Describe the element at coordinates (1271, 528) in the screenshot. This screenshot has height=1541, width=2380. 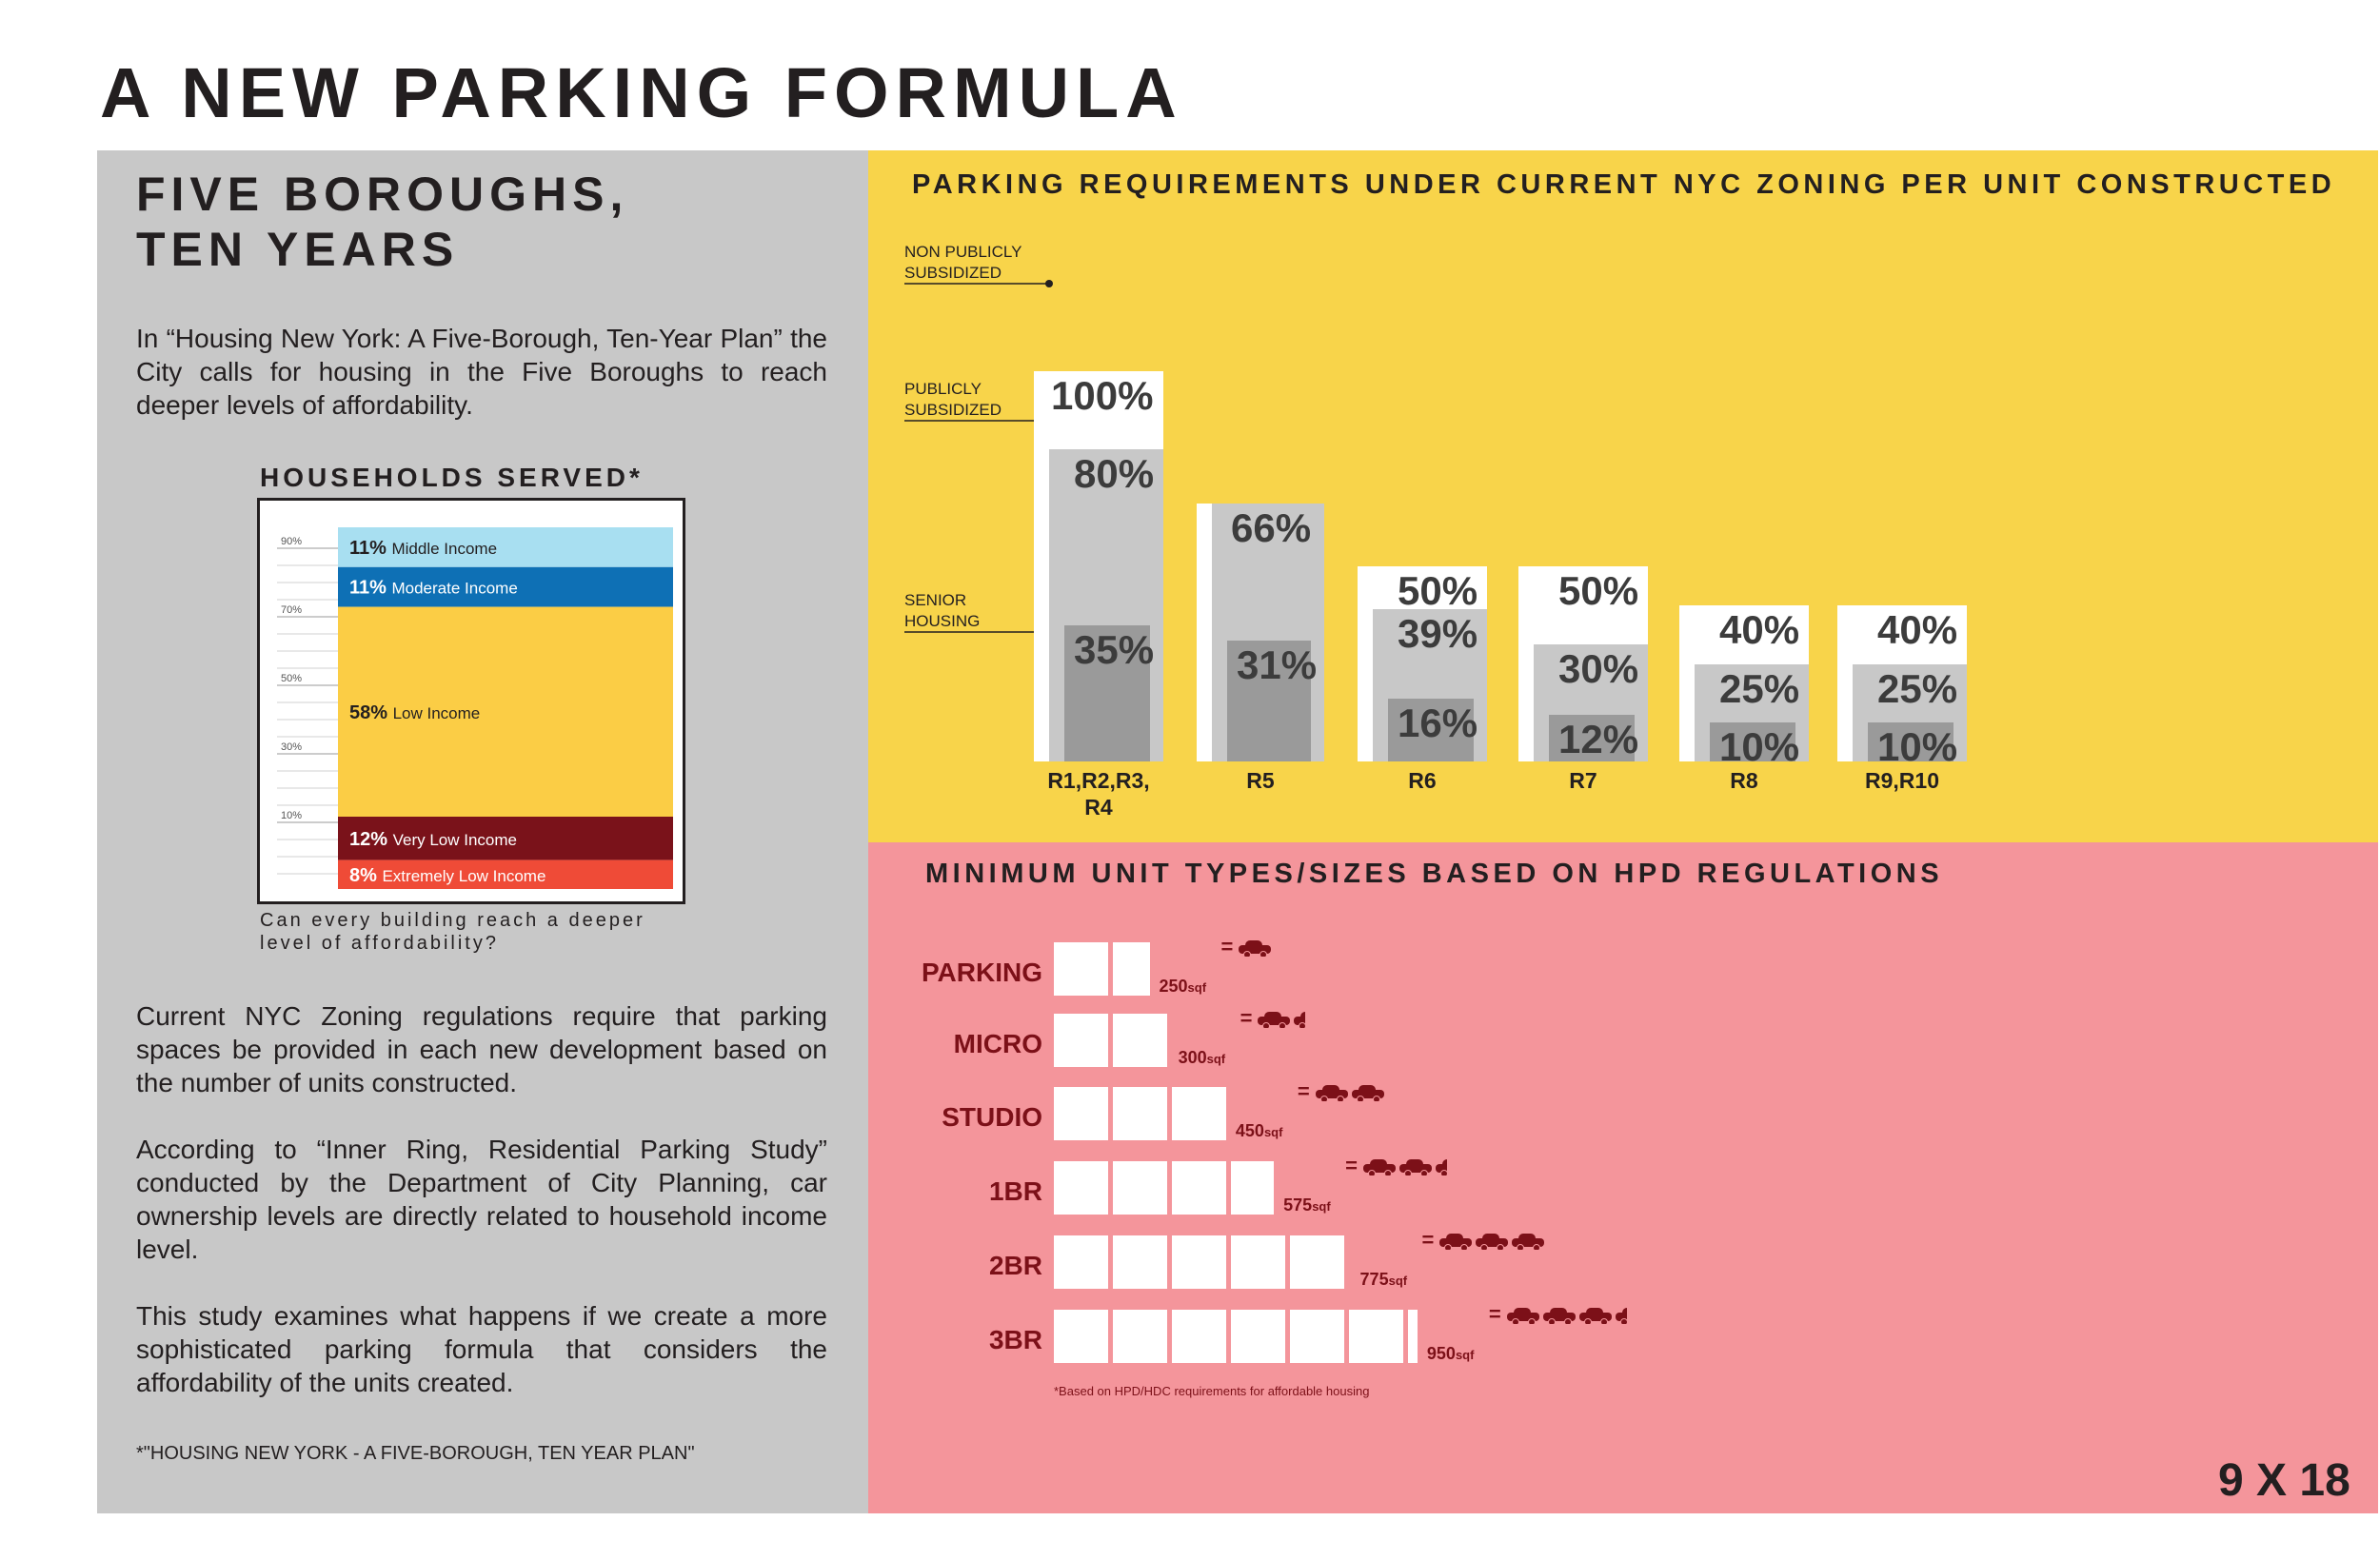
I see `bar-label-1-1: 66%` at that location.